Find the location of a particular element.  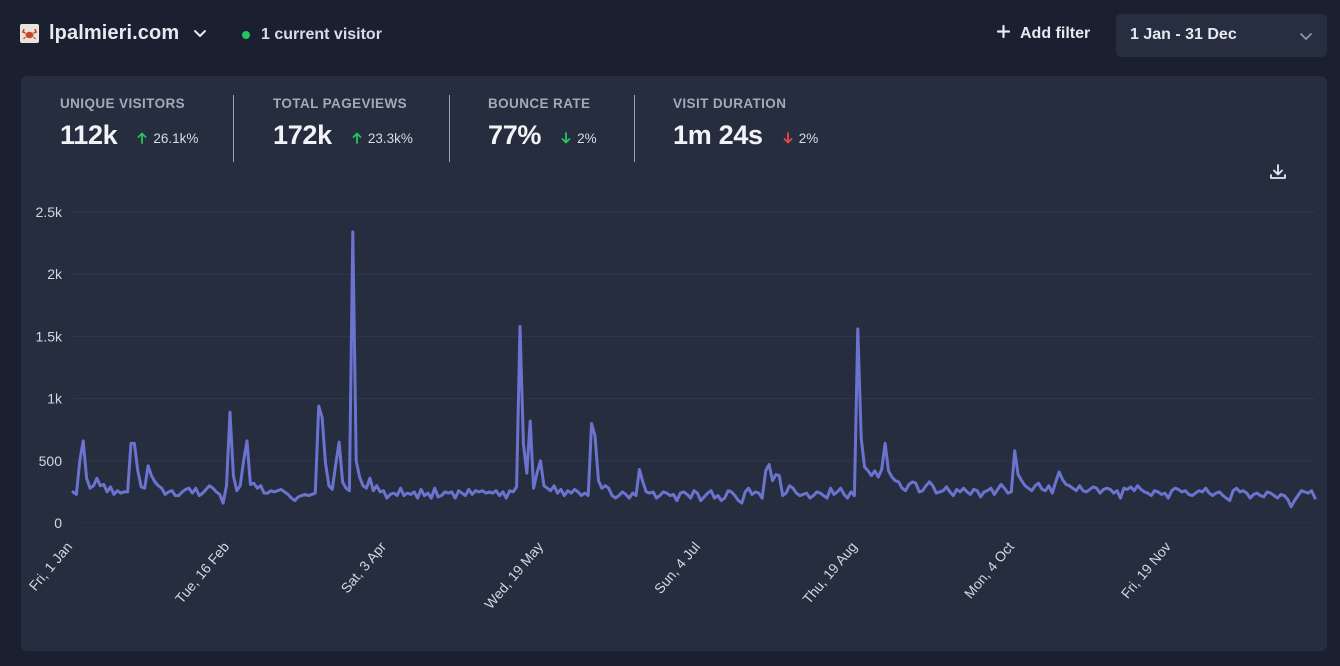

x-tick-label: Fri, 19 Nov is located at coordinates (1146, 570).